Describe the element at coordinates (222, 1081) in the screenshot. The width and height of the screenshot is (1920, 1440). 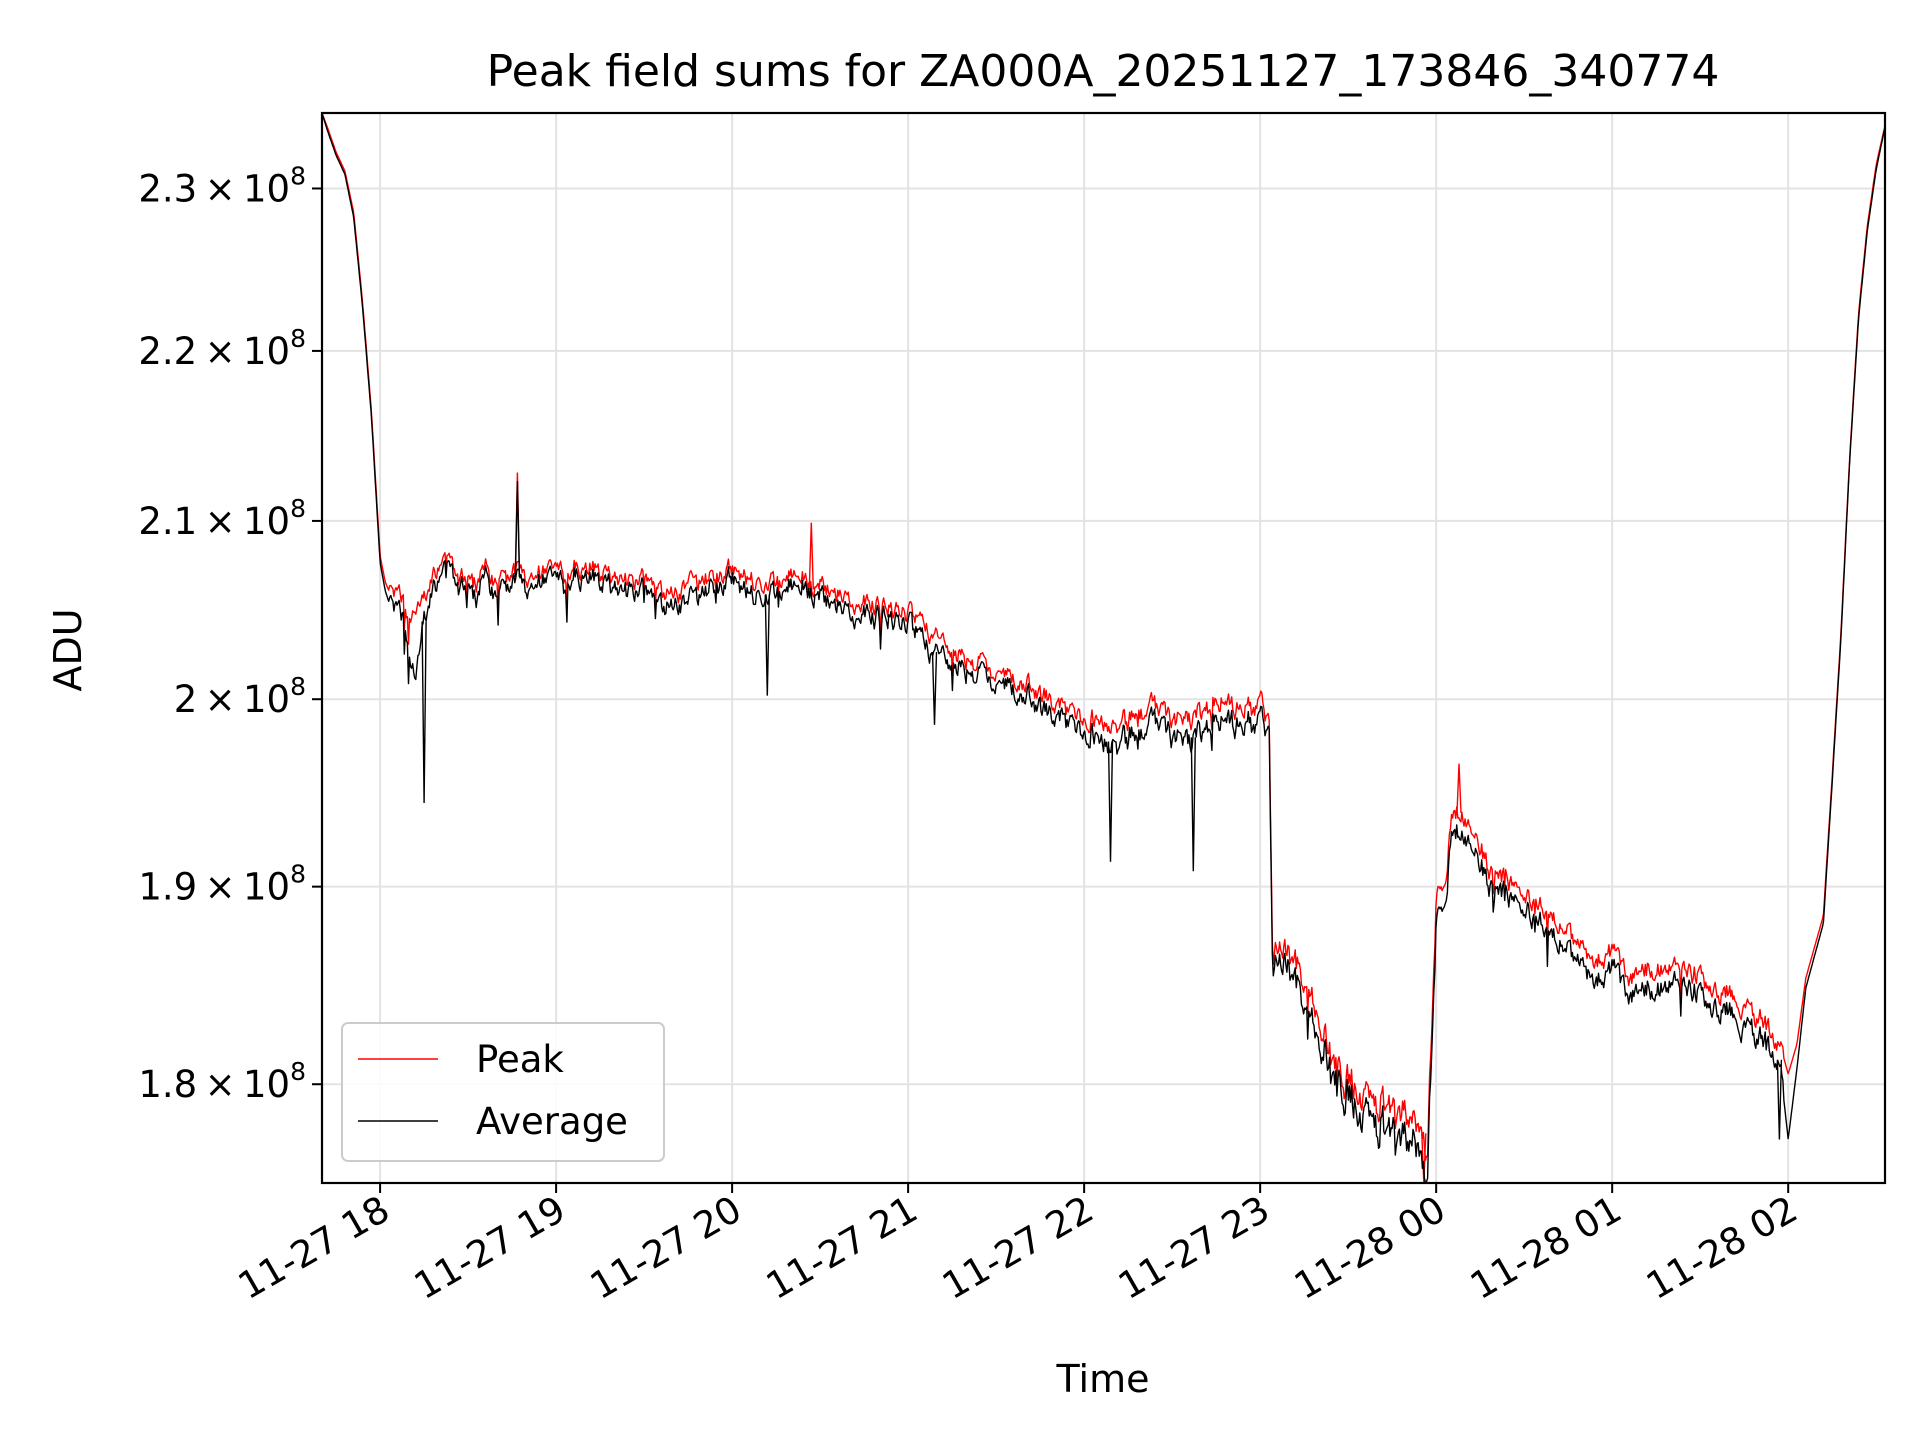
I see `y-tick-label-0: 1.8 × 108` at that location.